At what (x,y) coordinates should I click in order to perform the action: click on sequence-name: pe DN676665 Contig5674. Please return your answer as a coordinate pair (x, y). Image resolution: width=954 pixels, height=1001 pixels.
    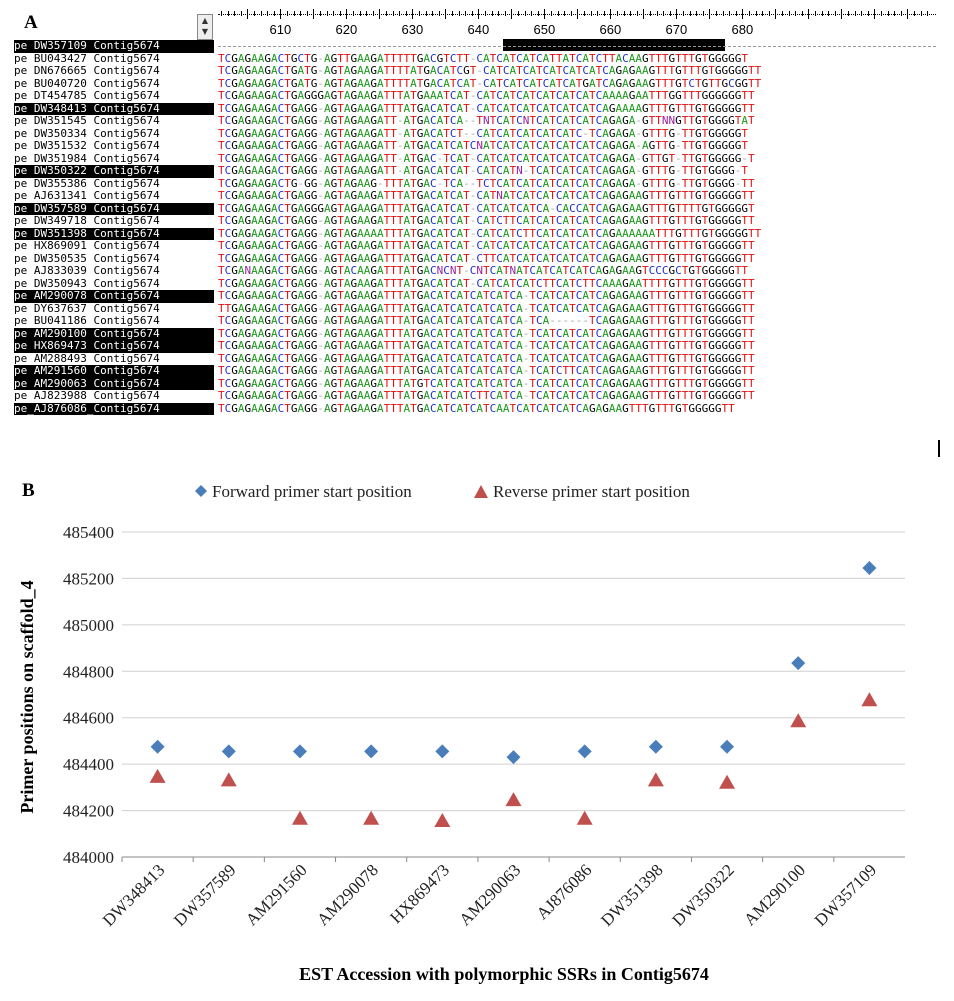
    Looking at the image, I should click on (87, 71).